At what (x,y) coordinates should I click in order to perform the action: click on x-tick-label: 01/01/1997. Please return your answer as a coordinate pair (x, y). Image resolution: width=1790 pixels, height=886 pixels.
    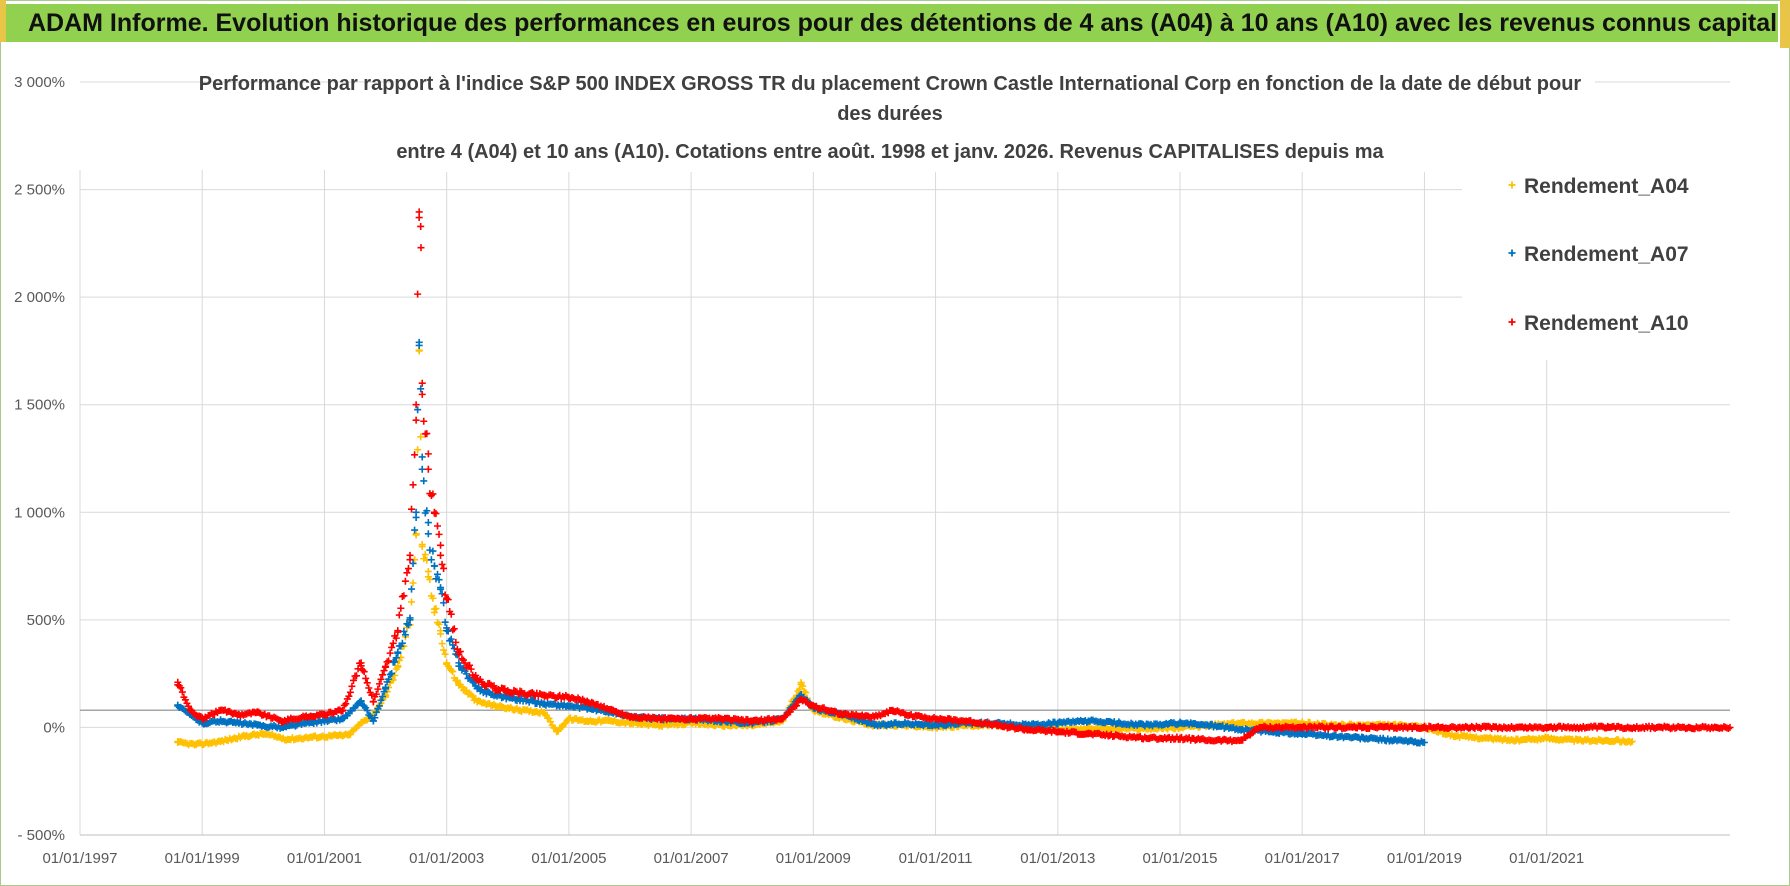
    Looking at the image, I should click on (79, 858).